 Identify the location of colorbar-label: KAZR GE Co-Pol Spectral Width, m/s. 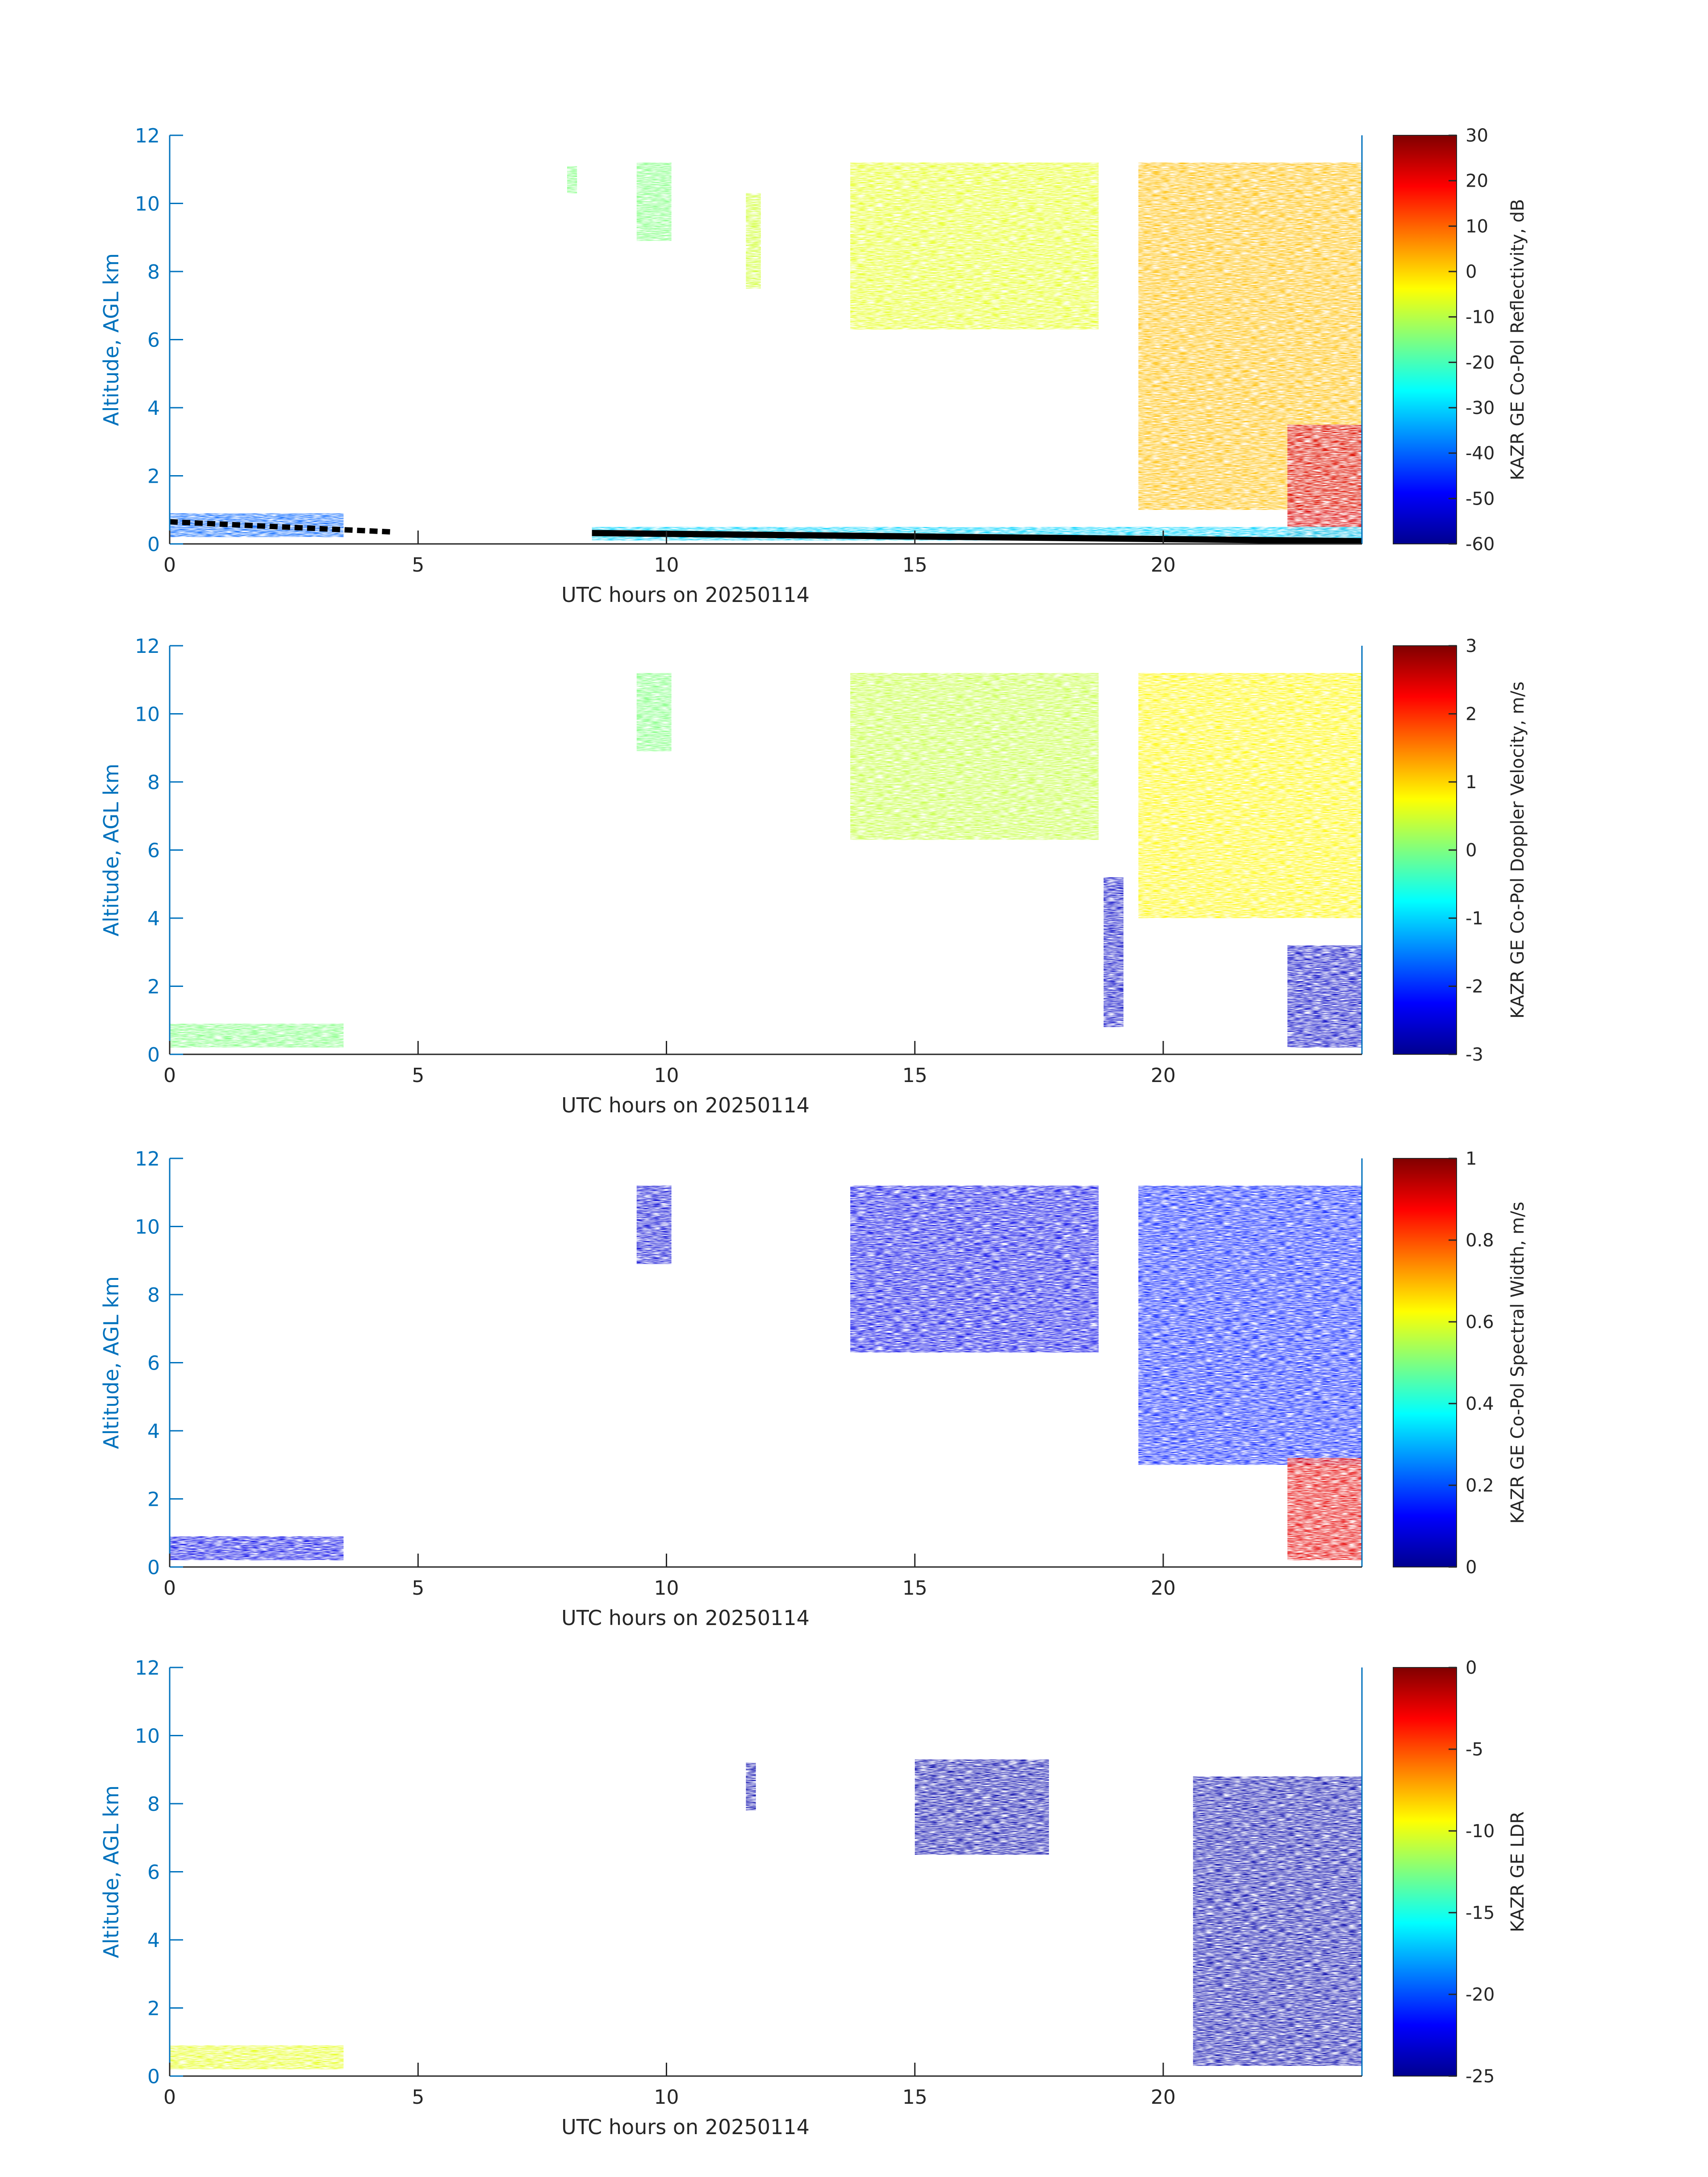
(1518, 1363).